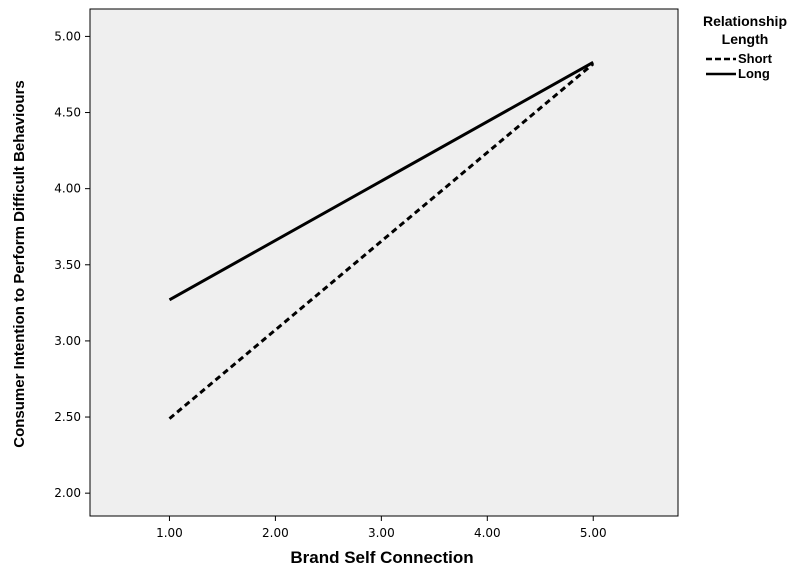 Image resolution: width=807 pixels, height=569 pixels. I want to click on y-axis: 2.00 2.50 3.00 3.50 4.00 4.50 5.00, so click(72, 264).